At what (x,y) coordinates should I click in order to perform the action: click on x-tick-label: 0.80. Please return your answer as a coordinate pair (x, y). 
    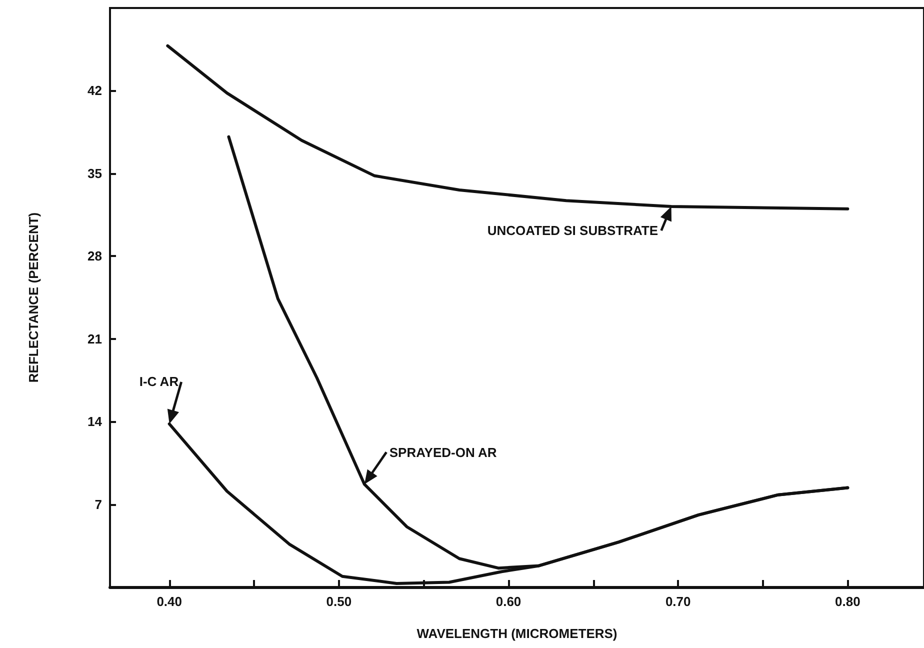
    Looking at the image, I should click on (847, 601).